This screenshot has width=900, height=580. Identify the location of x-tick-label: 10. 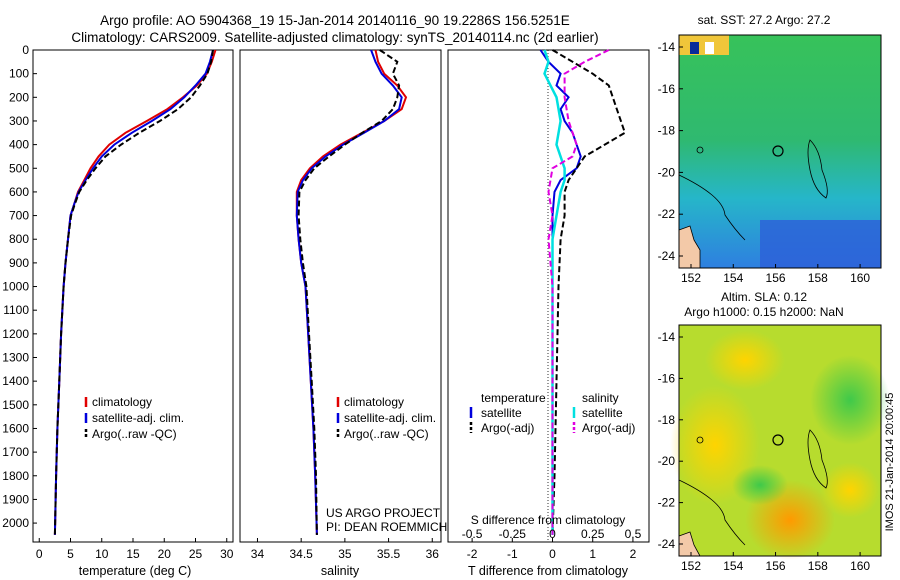
(102, 554).